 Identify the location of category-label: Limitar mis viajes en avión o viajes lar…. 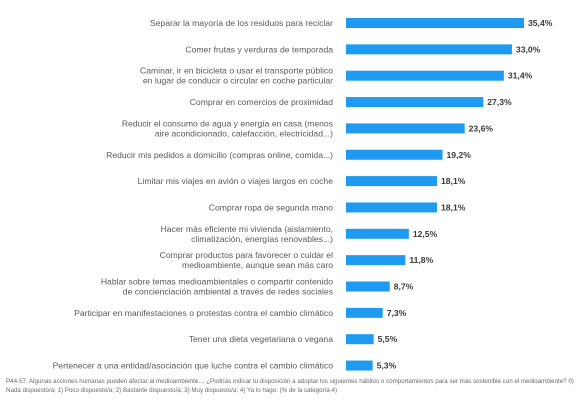
(236, 181).